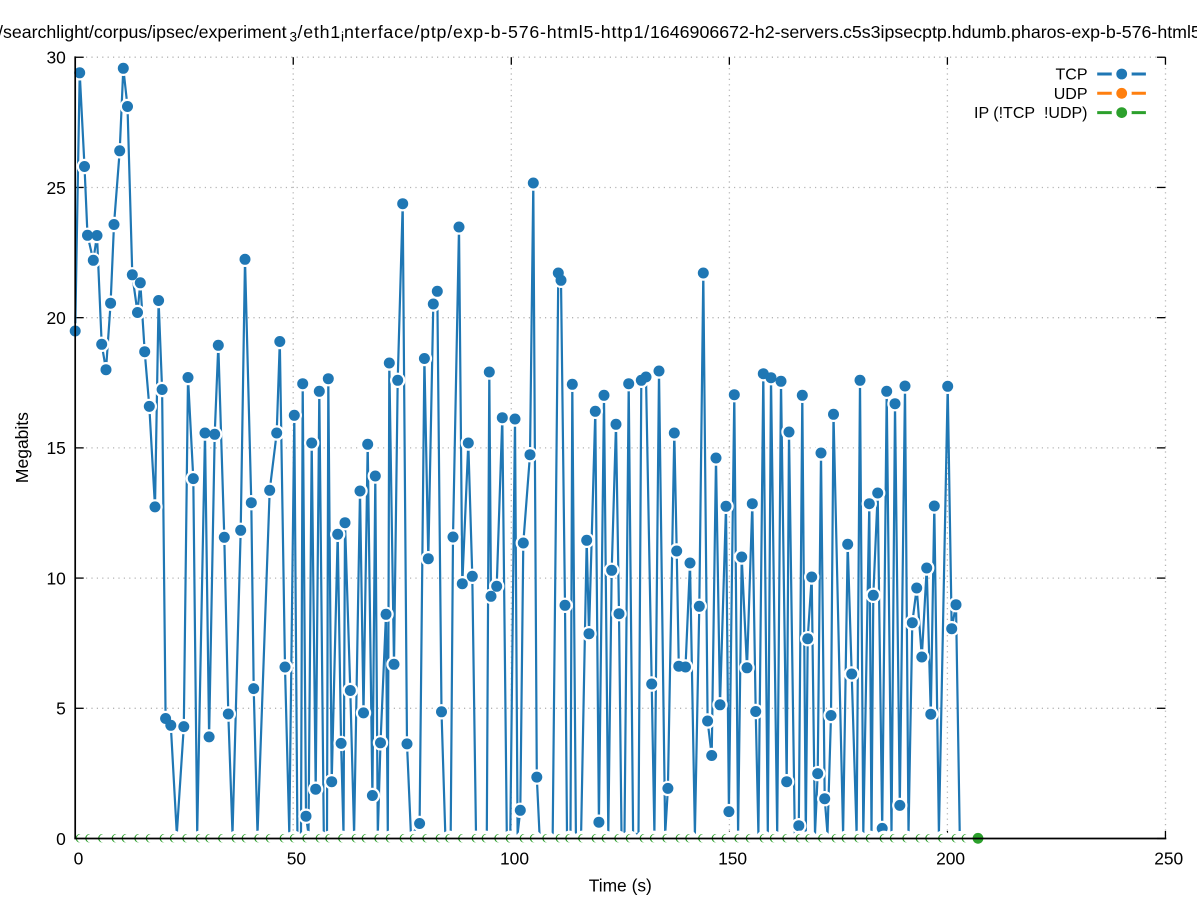 This screenshot has height=900, width=1197. I want to click on svg-text: 150, so click(732, 859).